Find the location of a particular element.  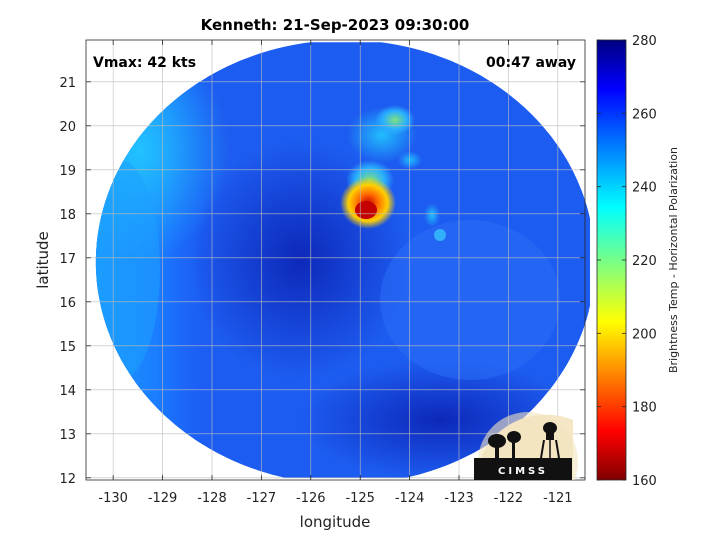

y-tick-label: 17 is located at coordinates (67, 259).